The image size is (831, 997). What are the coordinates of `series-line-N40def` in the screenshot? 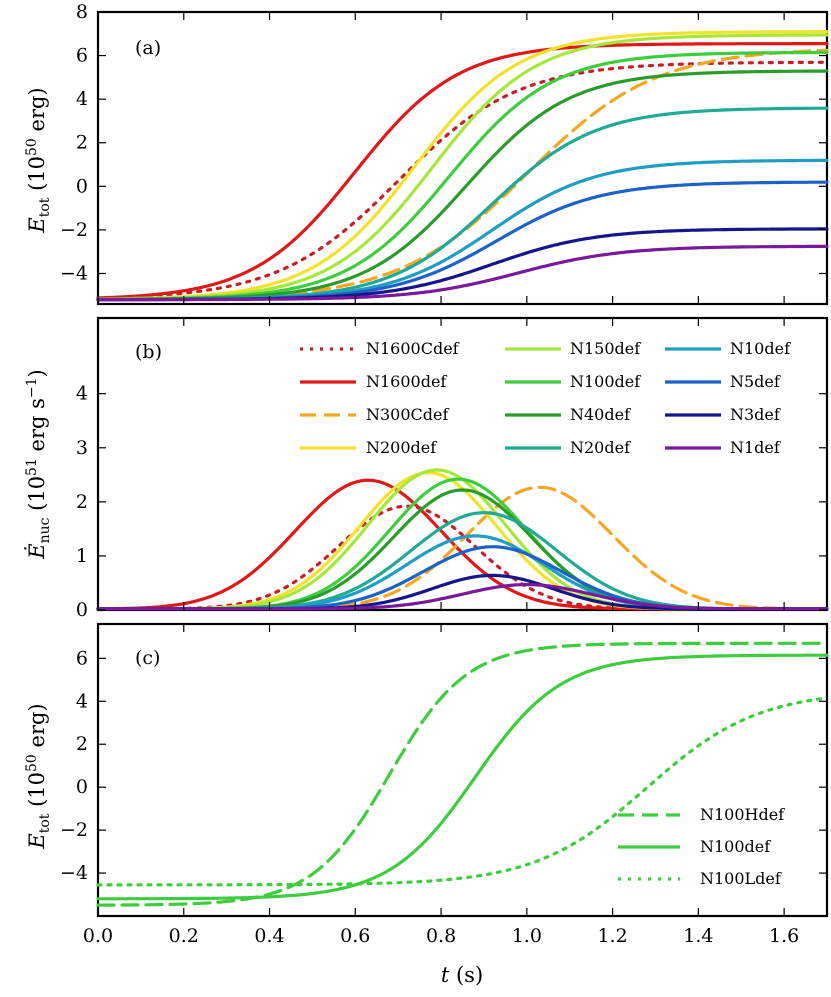 It's located at (462, 549).